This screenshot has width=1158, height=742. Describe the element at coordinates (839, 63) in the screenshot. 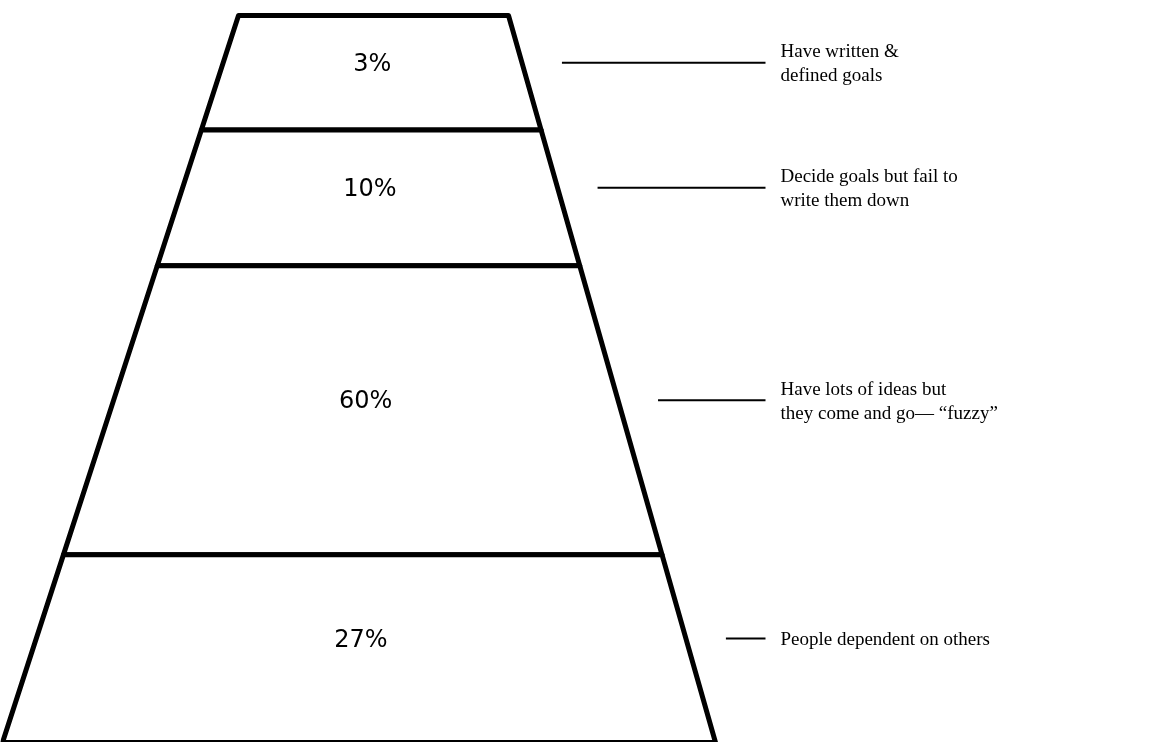

I see `category-label: Have written & defined goals` at that location.